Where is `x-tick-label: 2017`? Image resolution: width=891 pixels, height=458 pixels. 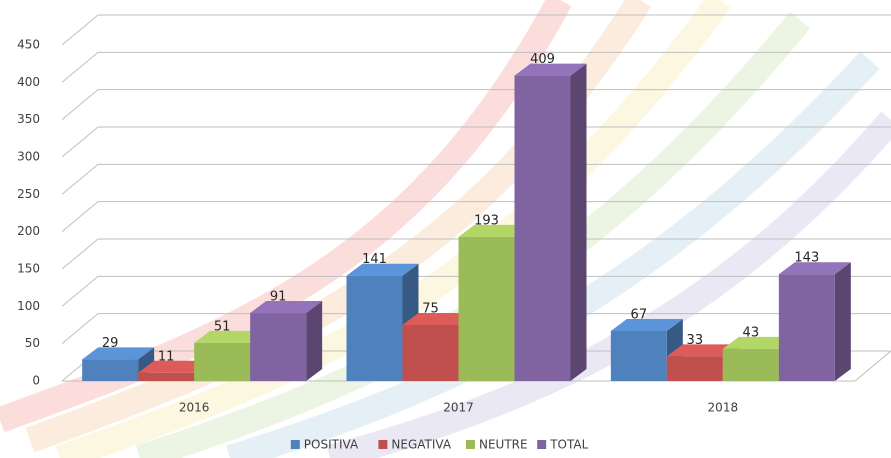 x-tick-label: 2017 is located at coordinates (458, 408).